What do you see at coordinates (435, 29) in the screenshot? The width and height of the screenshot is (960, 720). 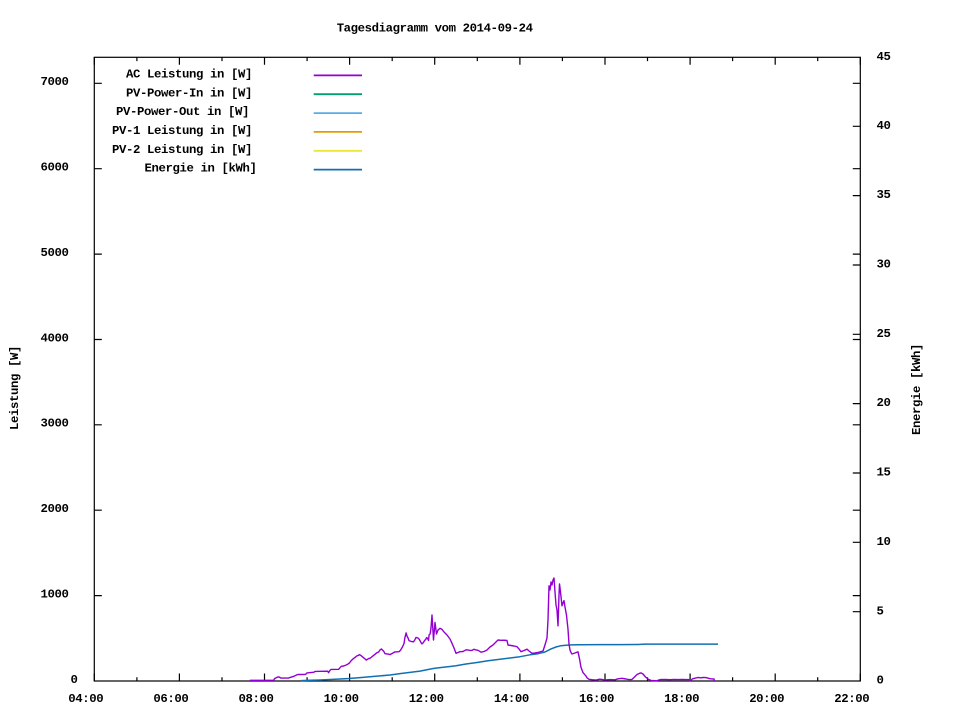 I see `svg-text: Tagesdiagramm vom 2014-09-24` at bounding box center [435, 29].